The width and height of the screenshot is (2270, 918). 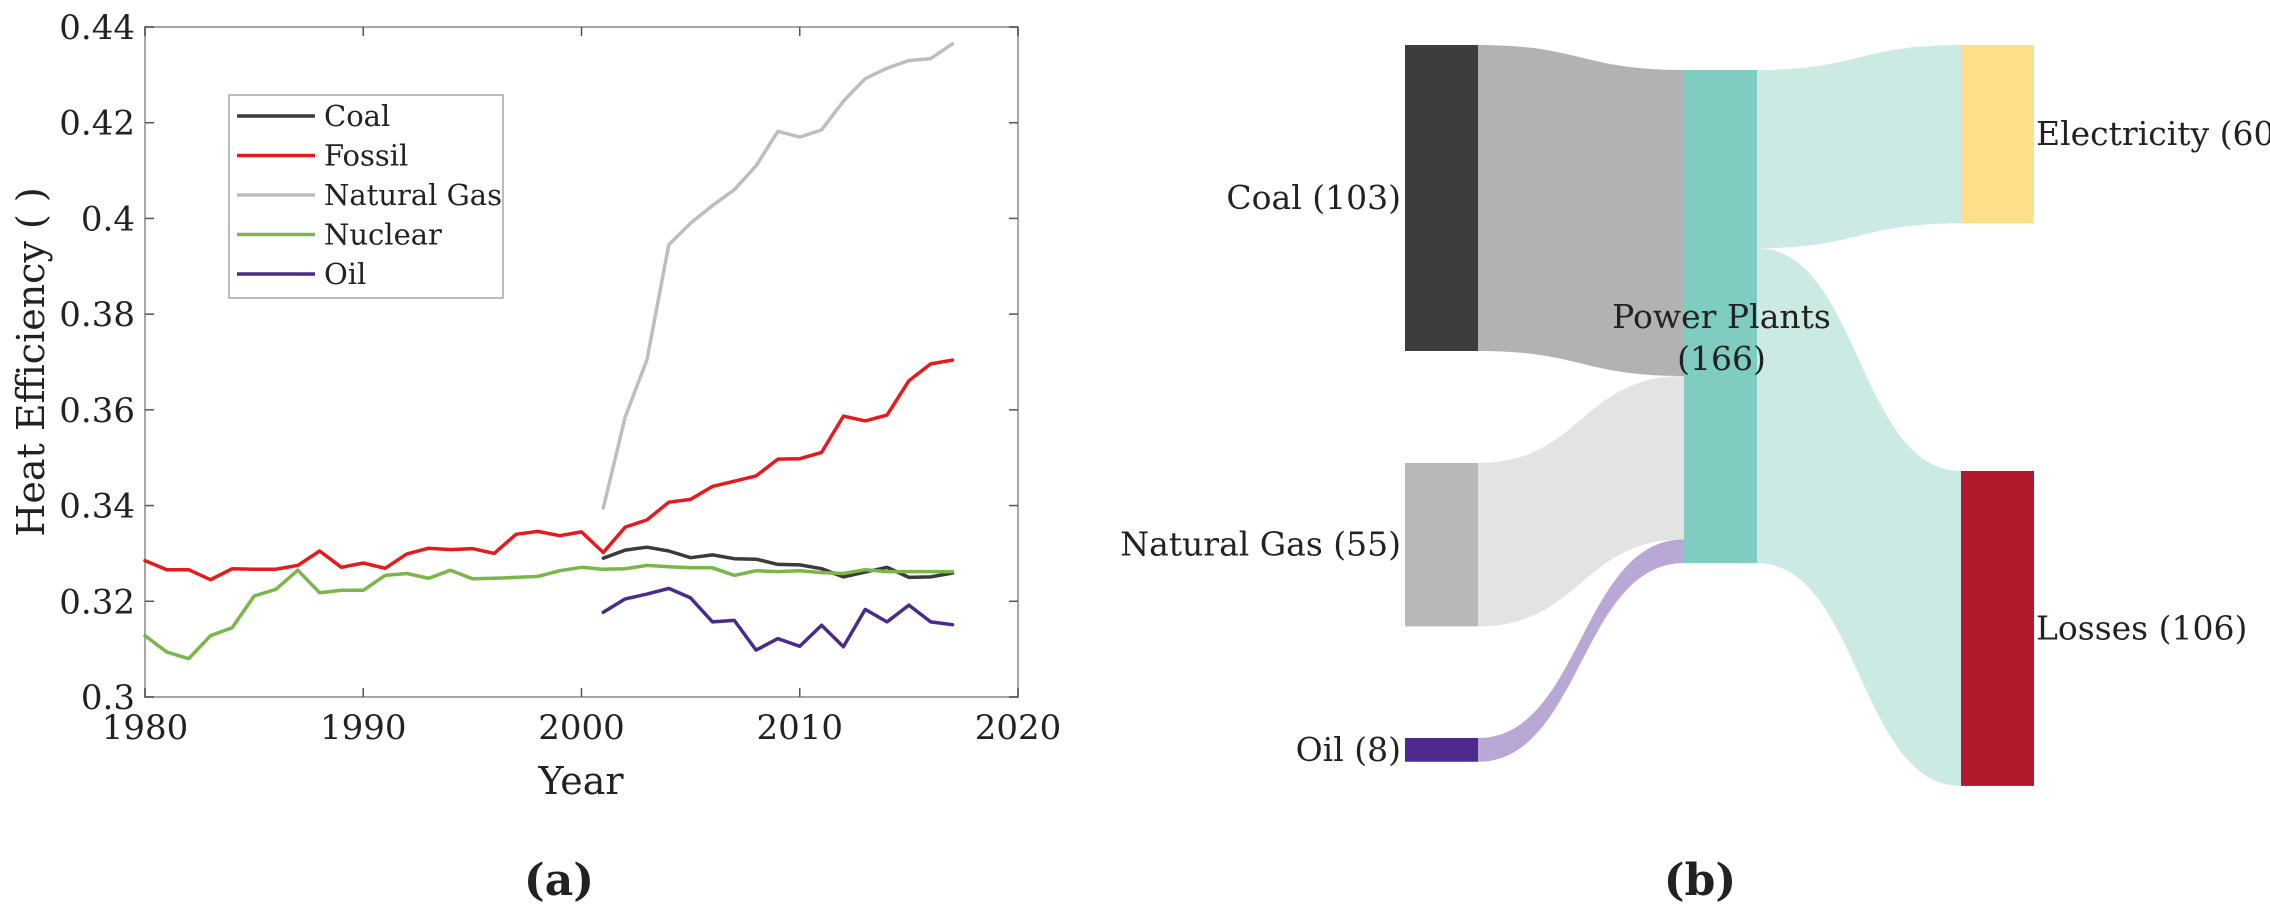 I want to click on sankey-link-plants-to-loss, so click(x=1859, y=517).